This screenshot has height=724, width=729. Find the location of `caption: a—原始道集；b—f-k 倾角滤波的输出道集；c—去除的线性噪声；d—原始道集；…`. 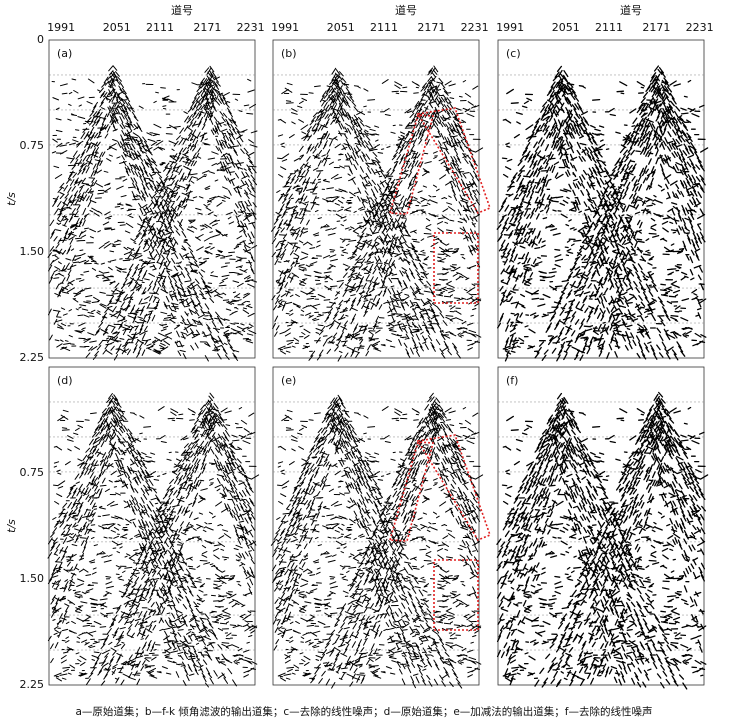

caption: a—原始道集；b—f-k 倾角滤波的输出道集；c—去除的线性噪声；d—原始道集；… is located at coordinates (363, 711).